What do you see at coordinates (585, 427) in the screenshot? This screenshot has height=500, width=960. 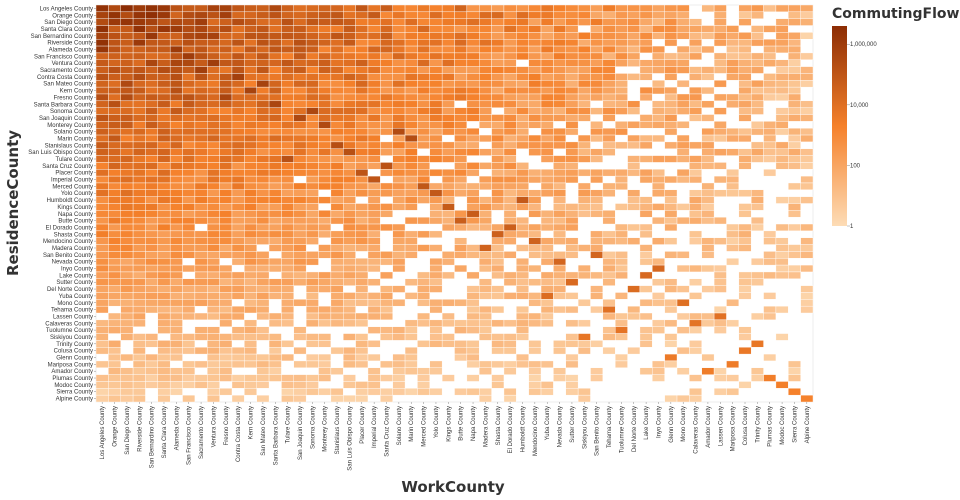 I see `x-tick-label: Siskiyou County` at bounding box center [585, 427].